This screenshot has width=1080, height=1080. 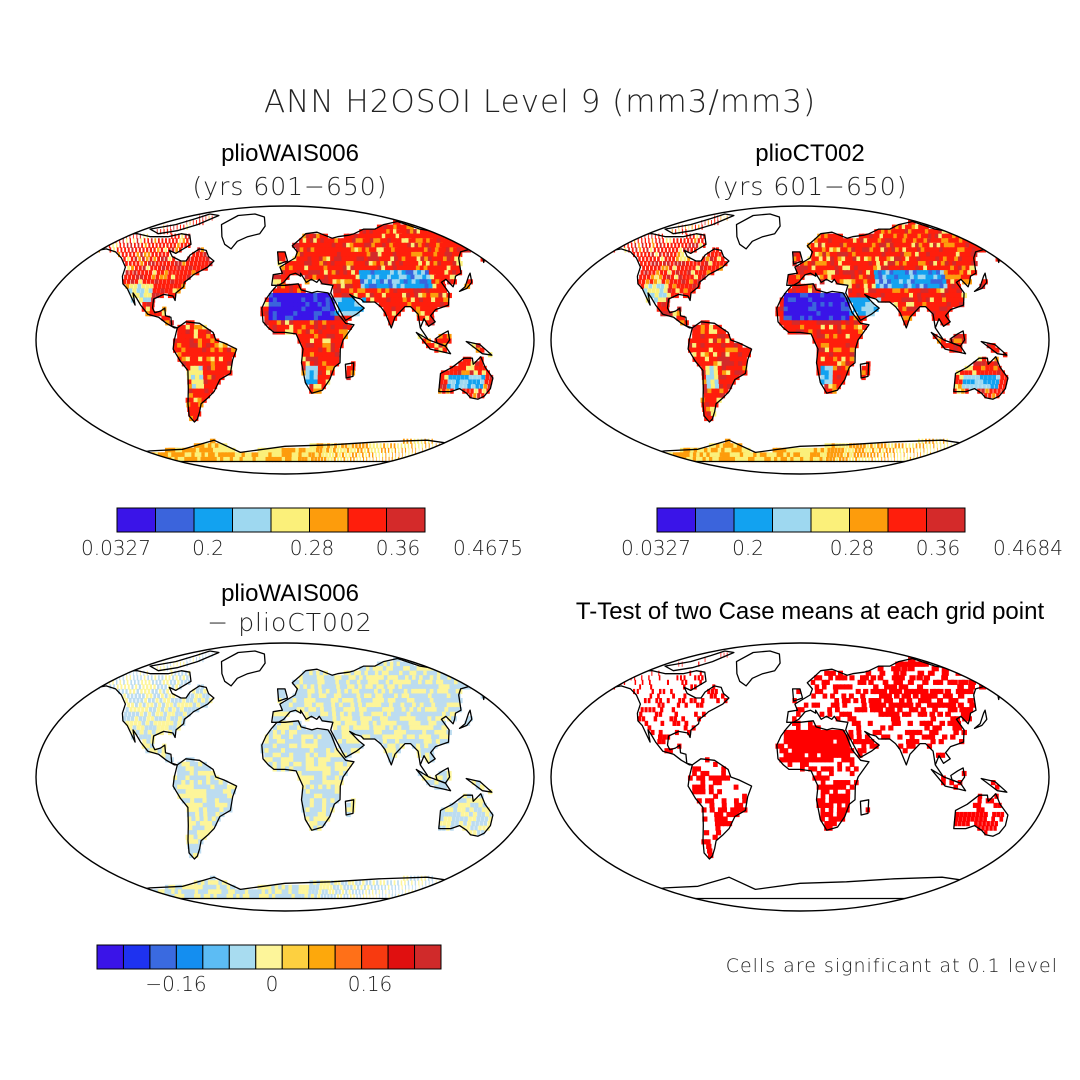 I want to click on colorbar-tick-label: 0, so click(x=272, y=984).